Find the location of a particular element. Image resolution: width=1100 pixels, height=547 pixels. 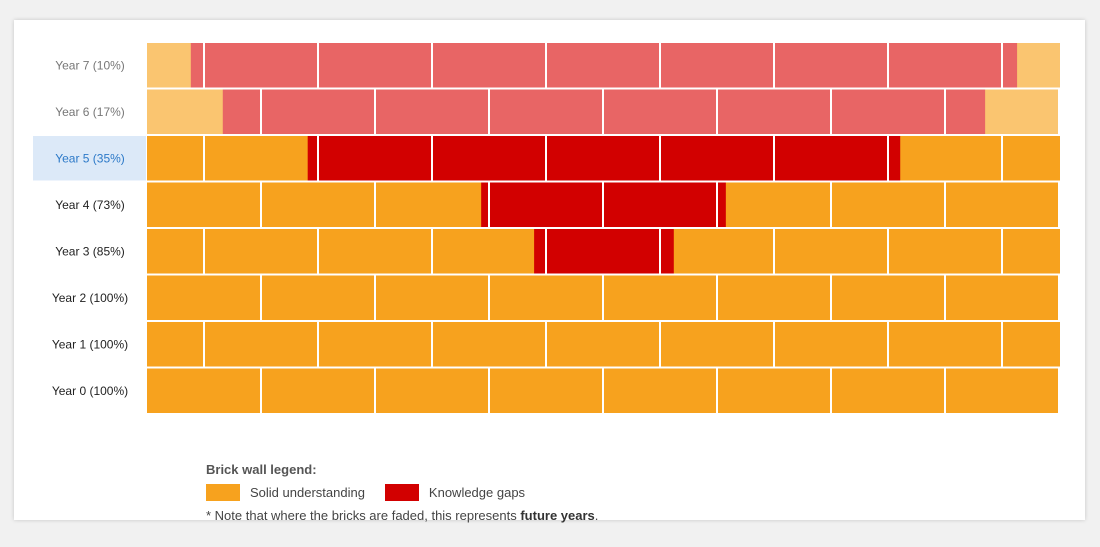

row-label: Year 3 (85%) is located at coordinates (90, 251).